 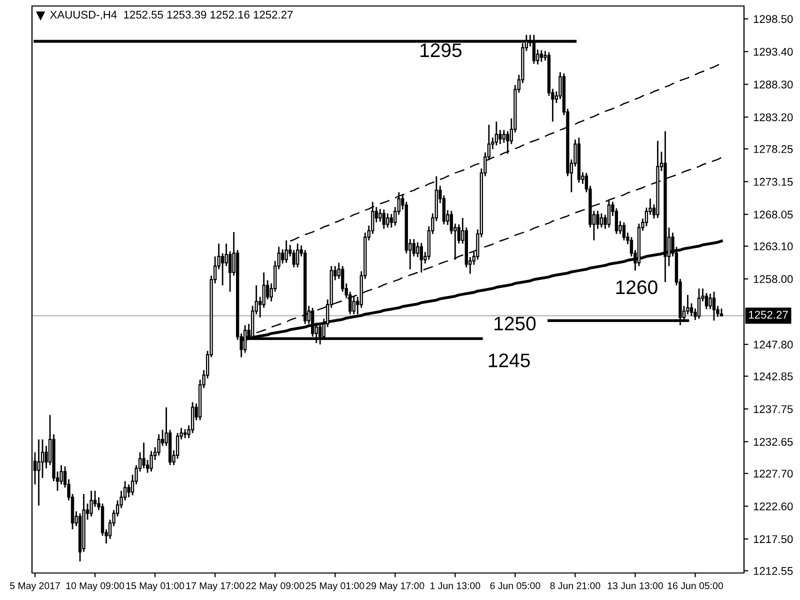 I want to click on x-tick-label: 6 Jun 05:00, so click(x=515, y=586).